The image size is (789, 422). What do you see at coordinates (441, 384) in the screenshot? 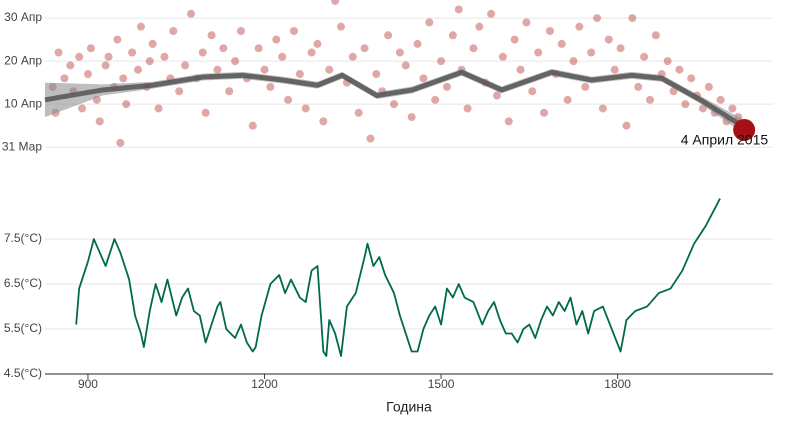
I see `x-tick-label: 1500` at bounding box center [441, 384].